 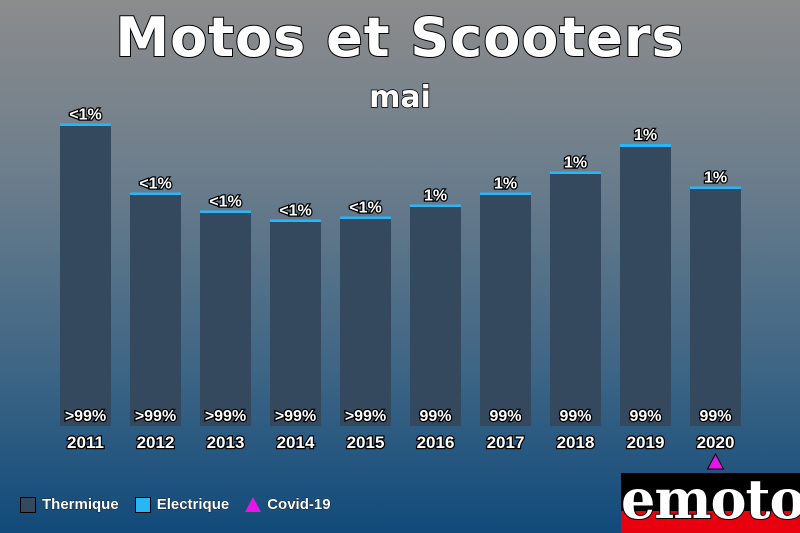 What do you see at coordinates (193, 505) in the screenshot?
I see `legend-label-electrique: Electrique` at bounding box center [193, 505].